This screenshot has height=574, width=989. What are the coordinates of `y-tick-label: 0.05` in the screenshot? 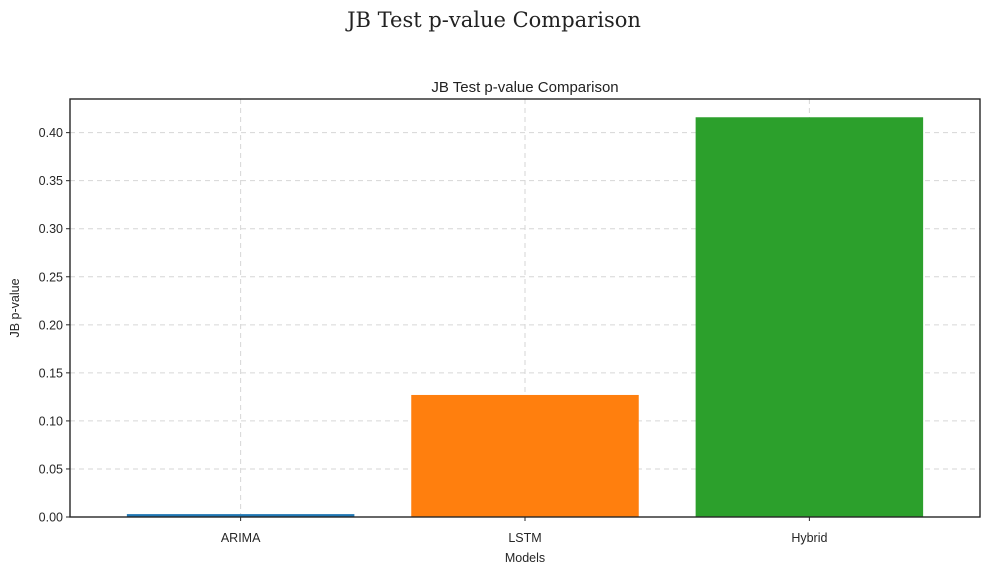 It's located at (51, 469).